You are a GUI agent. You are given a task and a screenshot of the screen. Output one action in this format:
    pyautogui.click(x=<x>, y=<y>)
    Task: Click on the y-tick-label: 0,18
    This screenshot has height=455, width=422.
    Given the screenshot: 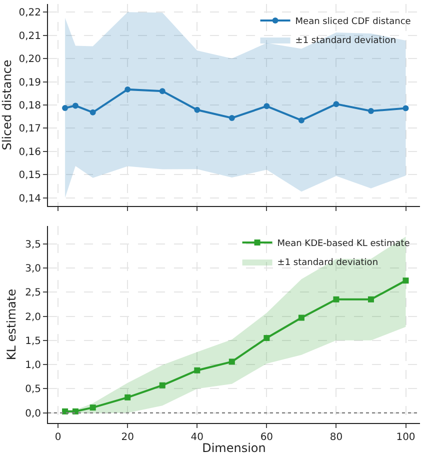 What is the action you would take?
    pyautogui.click(x=29, y=106)
    